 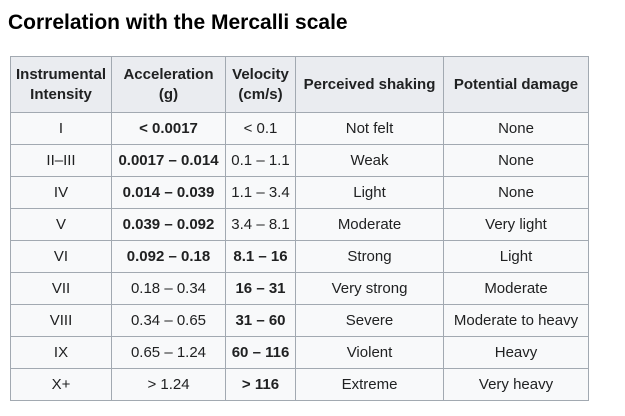 I want to click on cell-shaking: Light, so click(x=369, y=192).